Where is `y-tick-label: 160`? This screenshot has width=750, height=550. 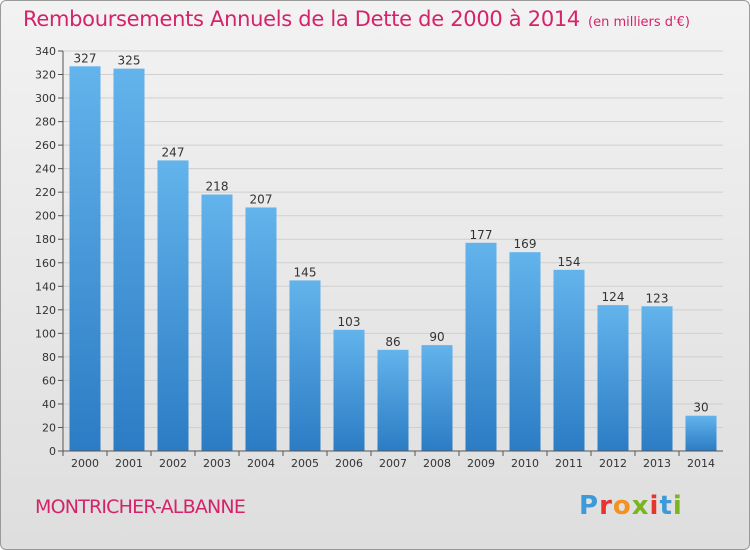
y-tick-label: 160 is located at coordinates (45, 263).